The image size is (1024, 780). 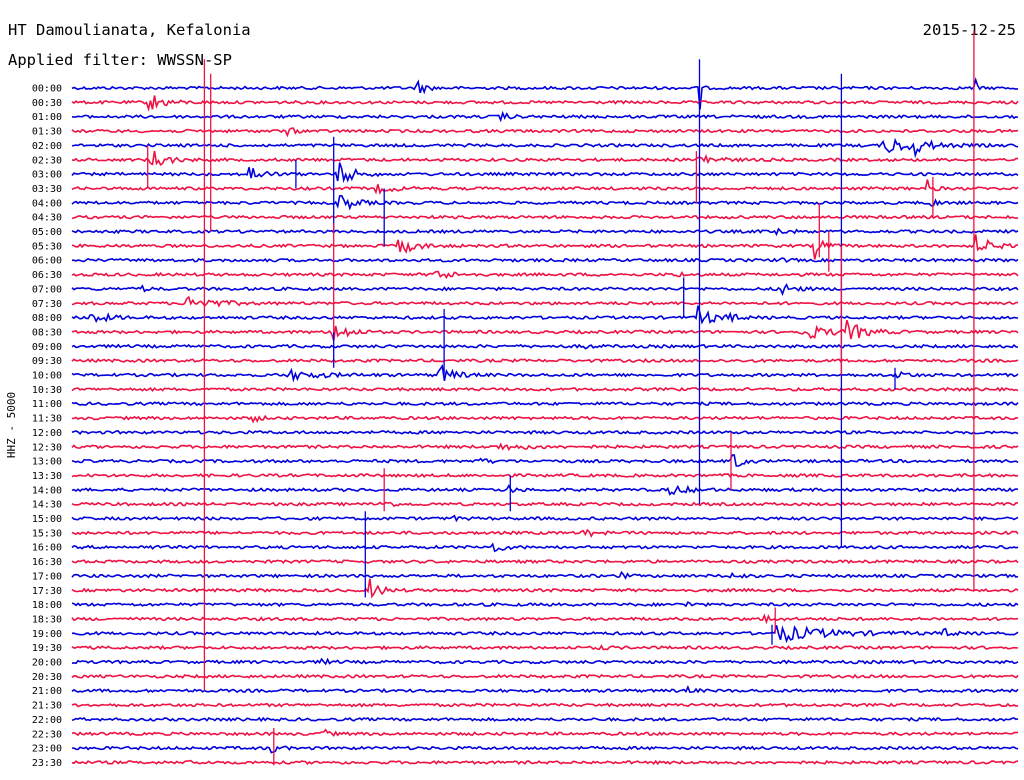 I want to click on row-time-label: 07:30, so click(x=47, y=304).